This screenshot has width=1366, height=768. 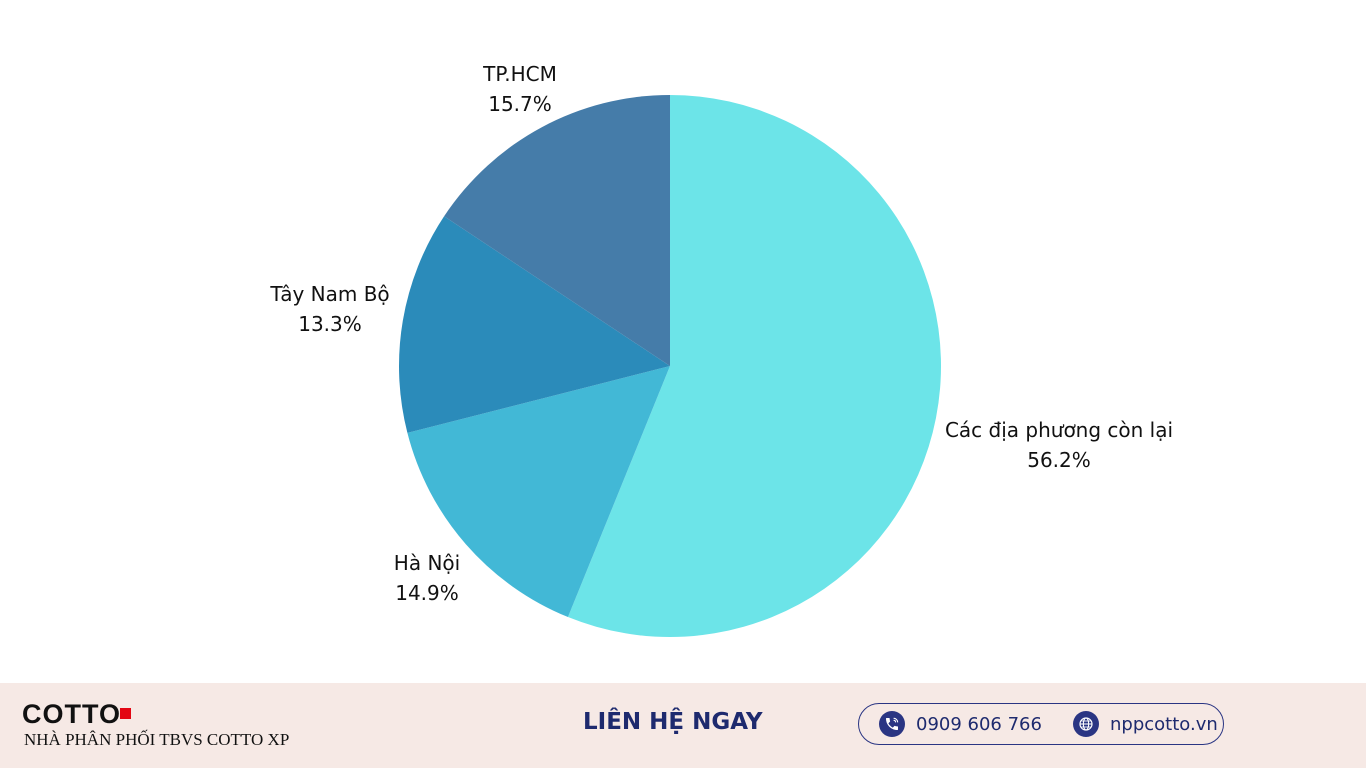 What do you see at coordinates (329, 294) in the screenshot?
I see `slice-label-3: Tây Nam Bộ` at bounding box center [329, 294].